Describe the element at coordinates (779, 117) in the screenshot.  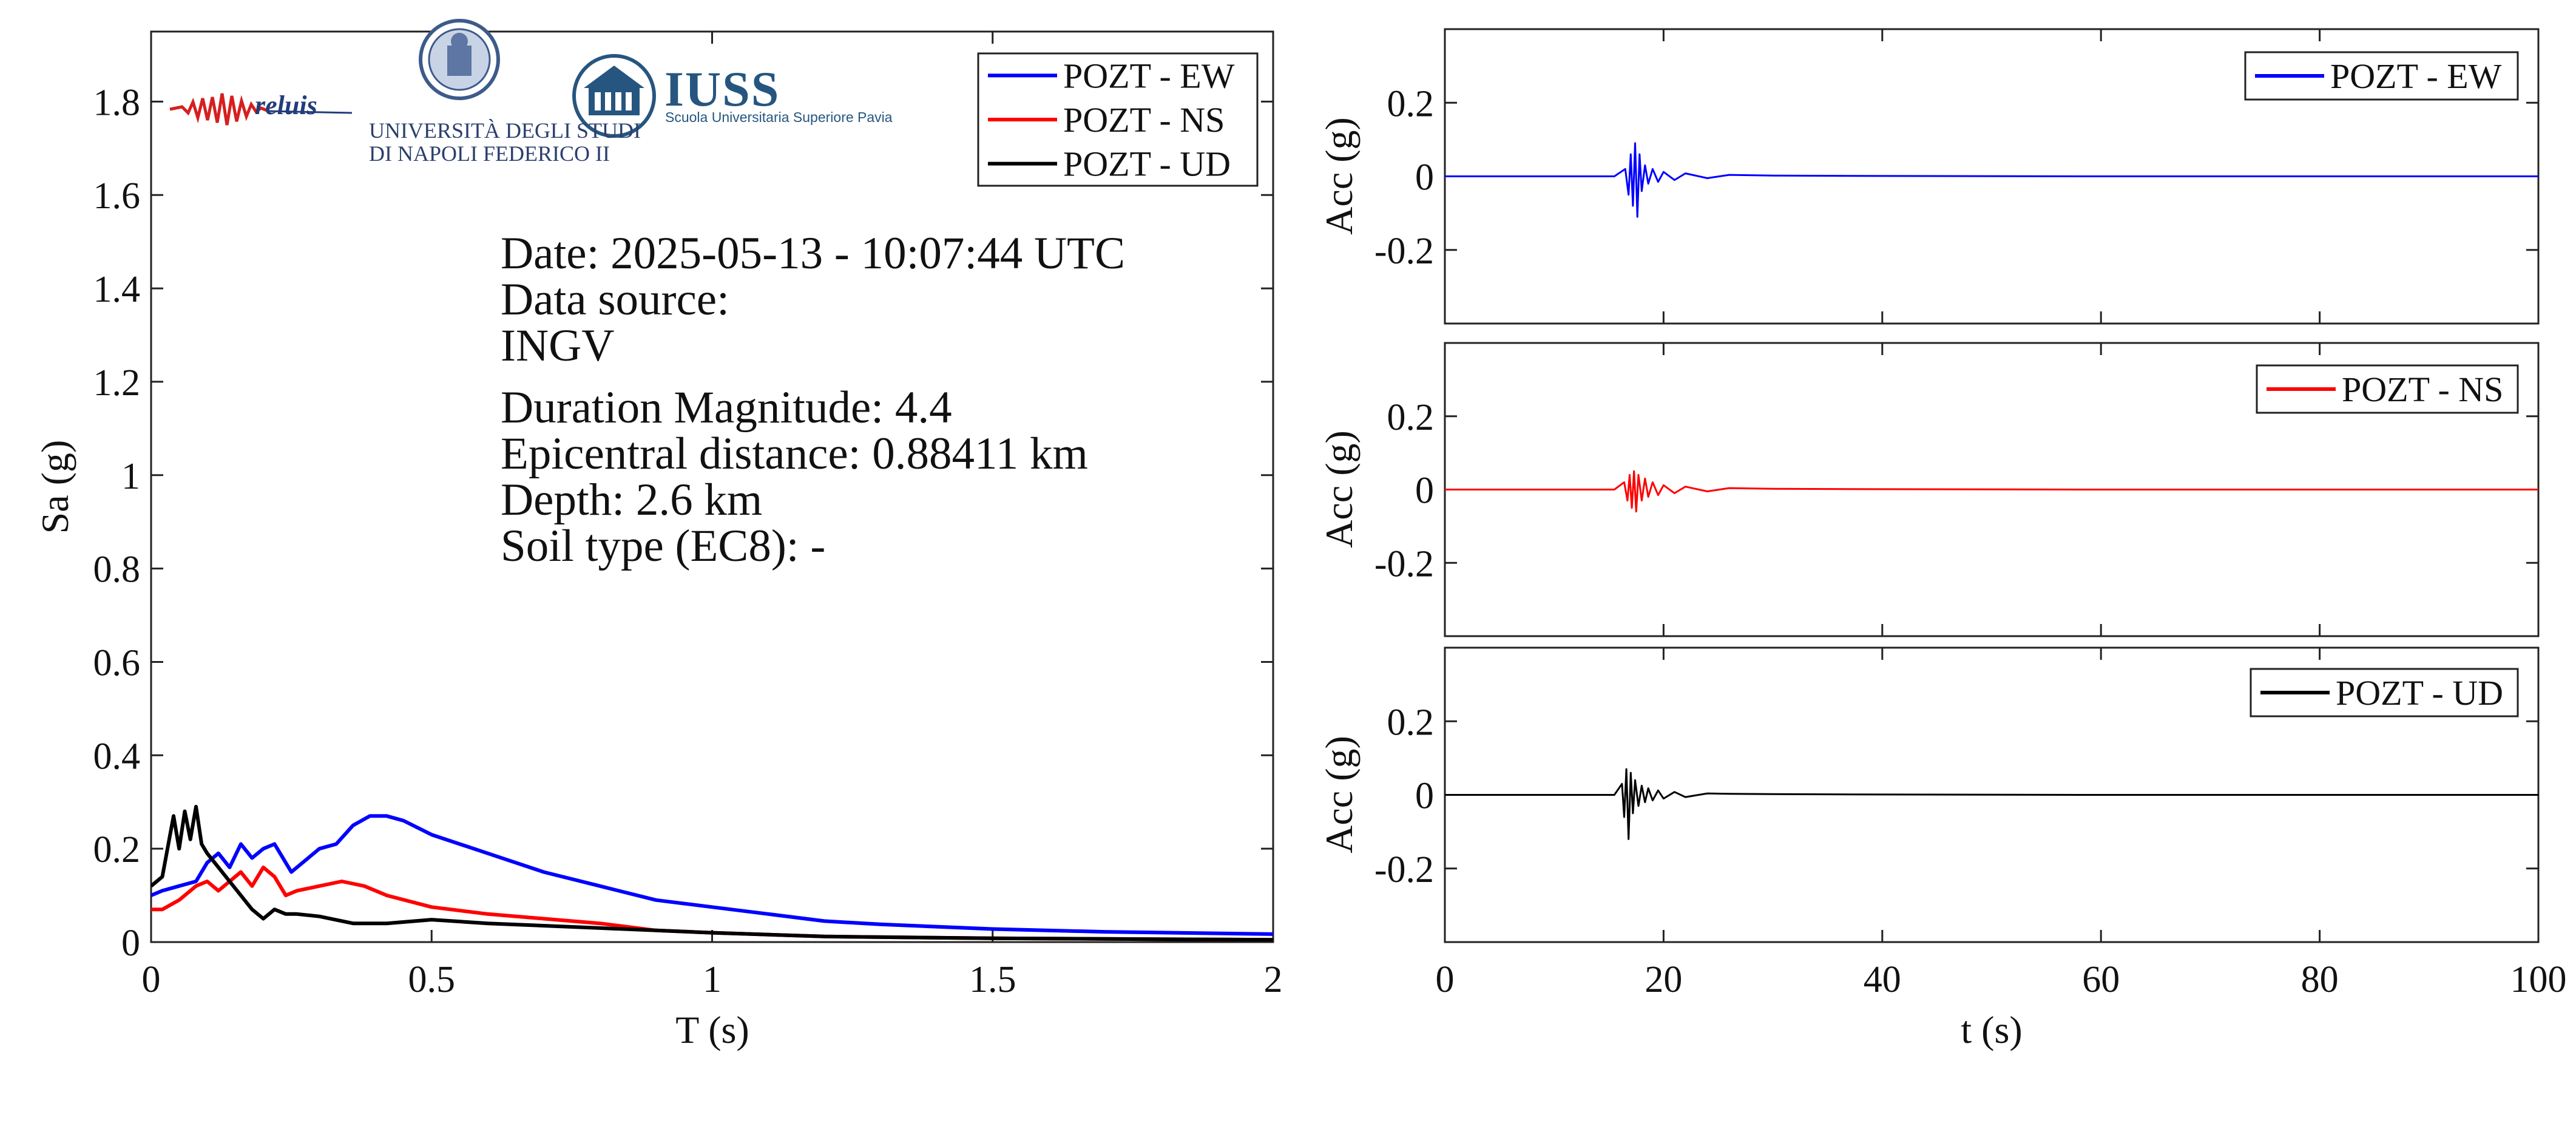
I see `iuss-logo-subtitle: Scuola Universitaria Superiore Pavia` at that location.